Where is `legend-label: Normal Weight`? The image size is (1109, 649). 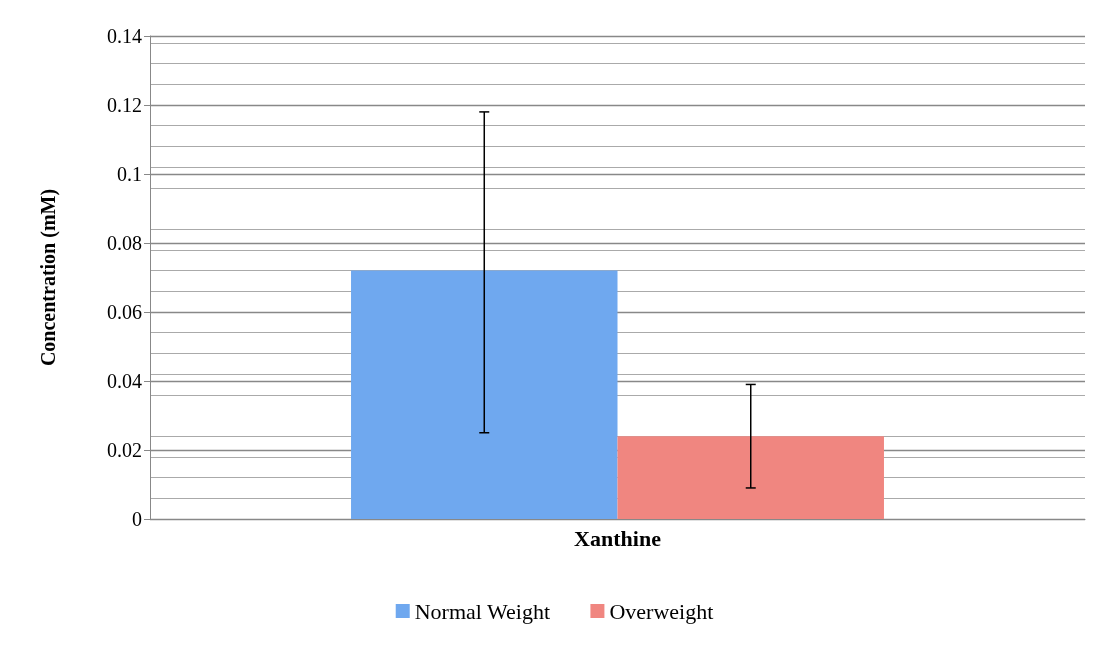
legend-label: Normal Weight is located at coordinates (482, 611).